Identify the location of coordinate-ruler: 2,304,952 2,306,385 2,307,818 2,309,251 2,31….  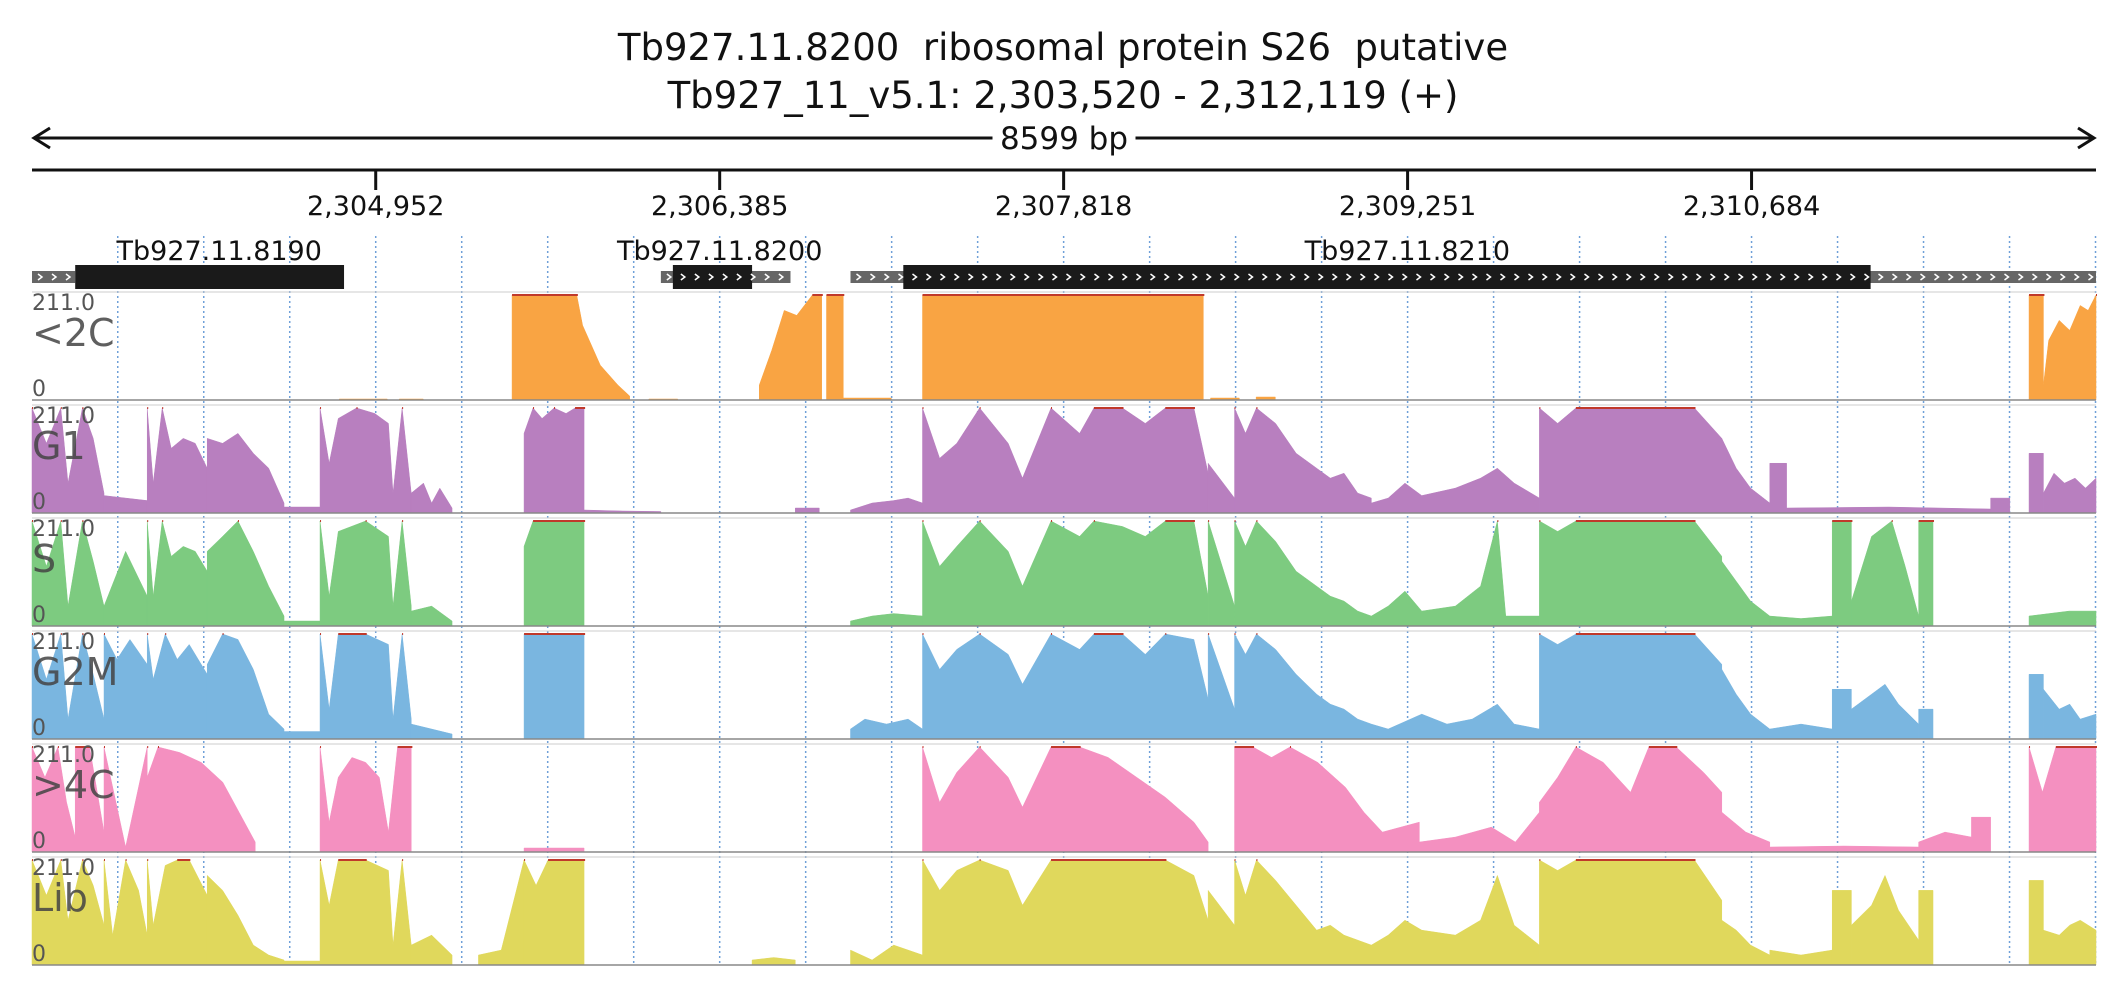
(1064, 195).